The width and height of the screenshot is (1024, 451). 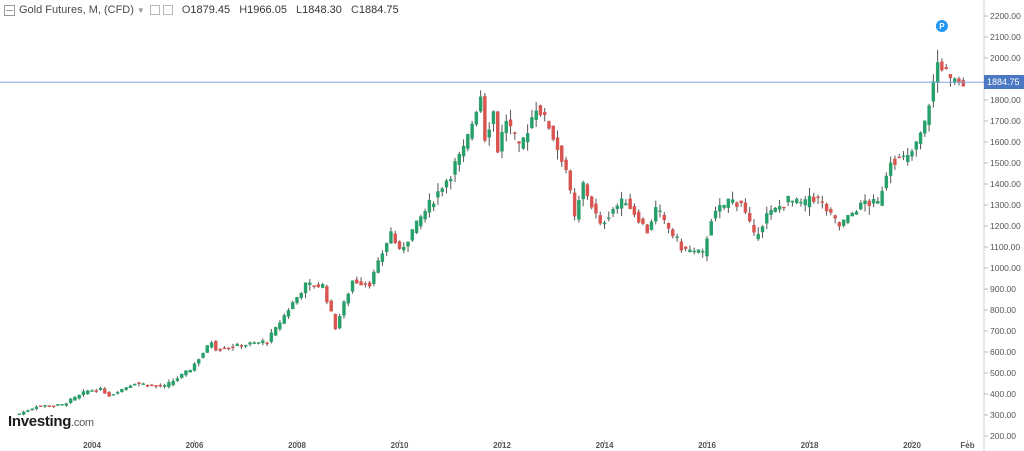 I want to click on price-tick-label: 500.00, so click(x=1003, y=373).